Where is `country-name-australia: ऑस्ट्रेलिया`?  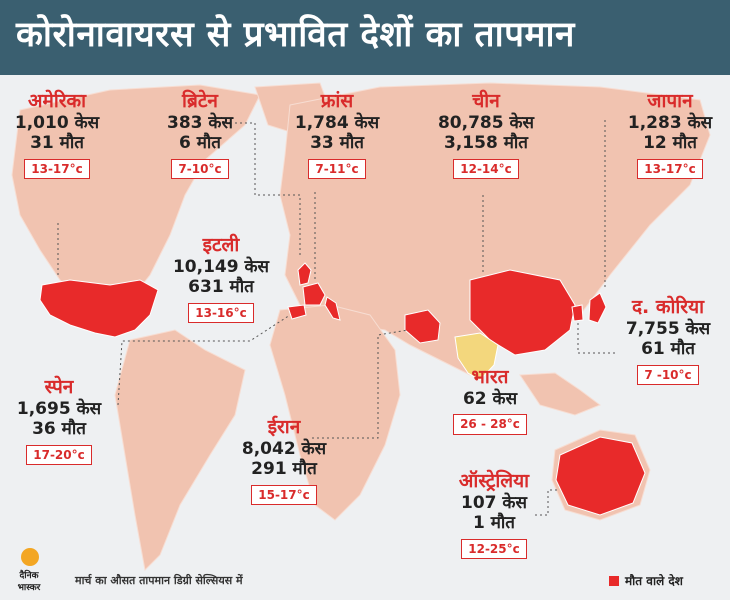
country-name-australia: ऑस्ट्रेलिया is located at coordinates (494, 481).